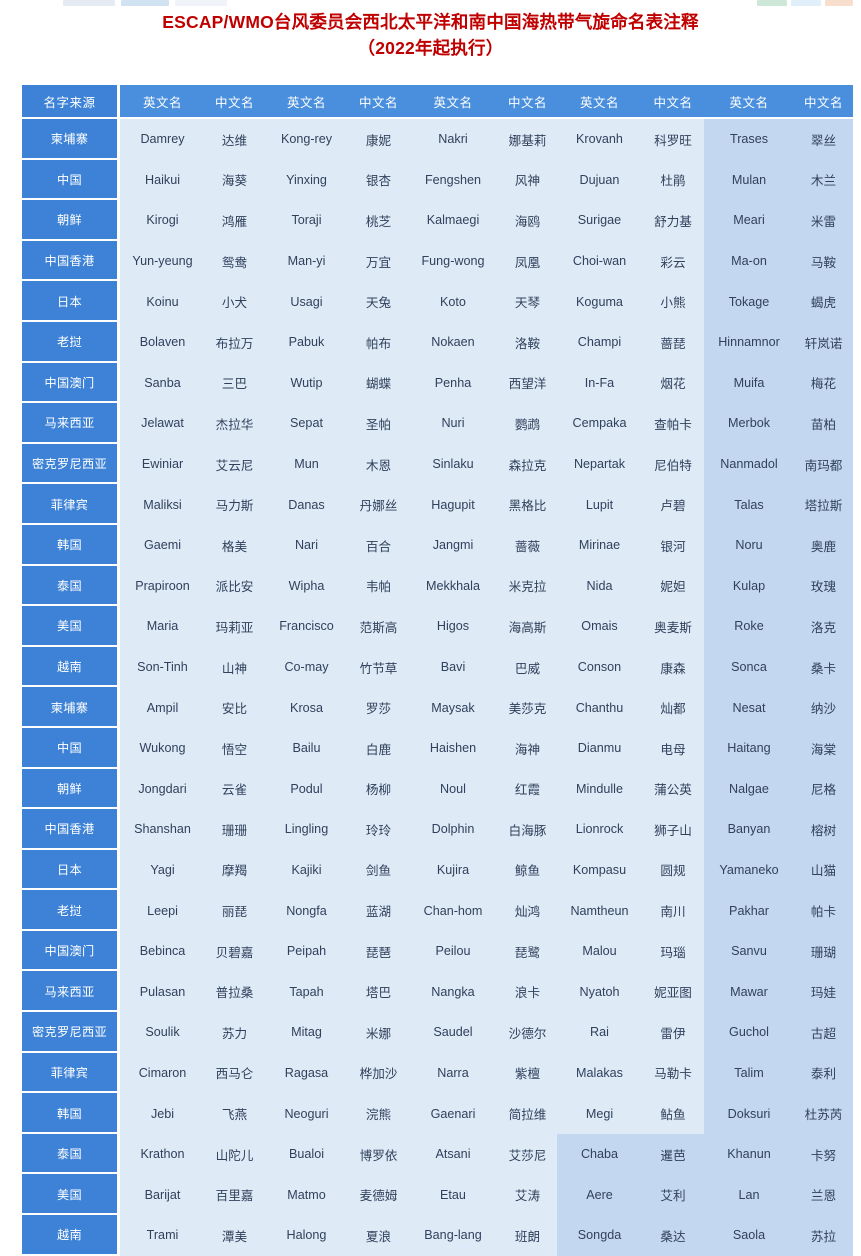 The width and height of the screenshot is (861, 1256). What do you see at coordinates (673, 180) in the screenshot?
I see `cell-chinese-name: 杜鹃` at bounding box center [673, 180].